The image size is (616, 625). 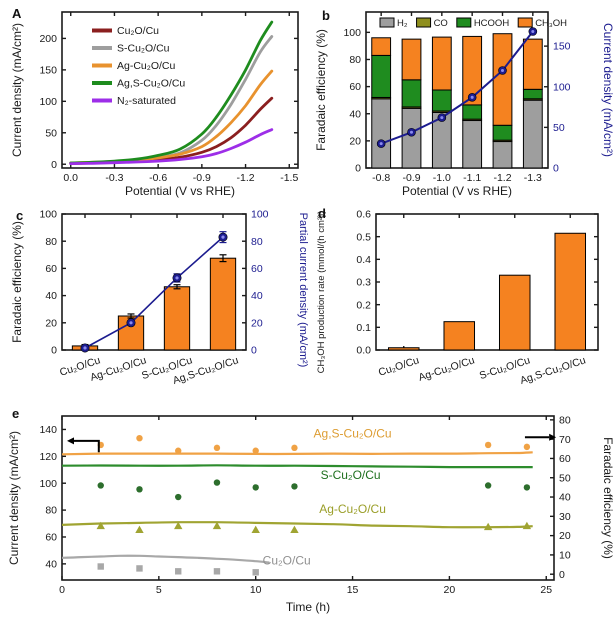 What do you see at coordinates (308, 607) in the screenshot?
I see `svg-text: Time (h)` at bounding box center [308, 607].